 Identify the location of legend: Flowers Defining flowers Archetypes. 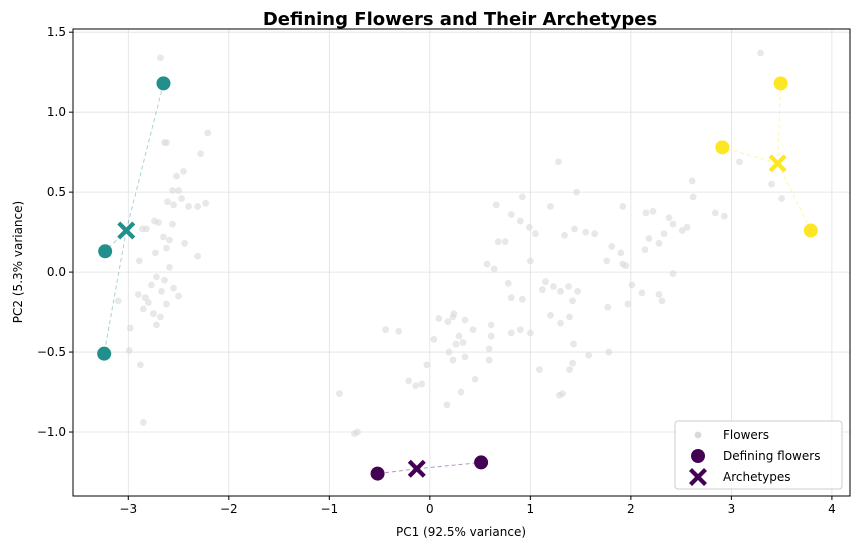
(758, 455).